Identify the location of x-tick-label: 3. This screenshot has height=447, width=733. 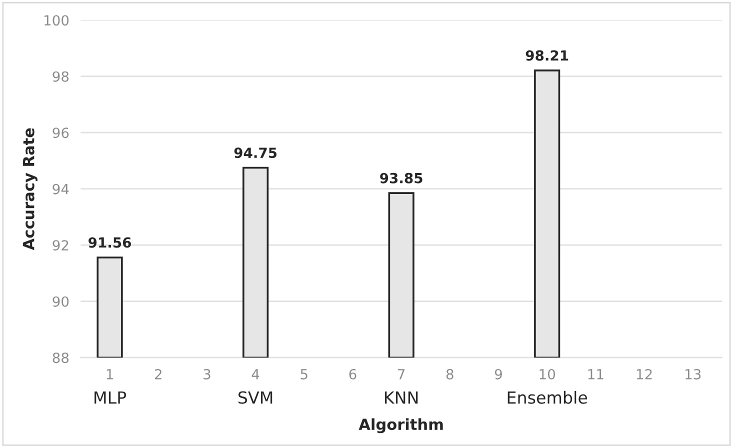
(207, 374).